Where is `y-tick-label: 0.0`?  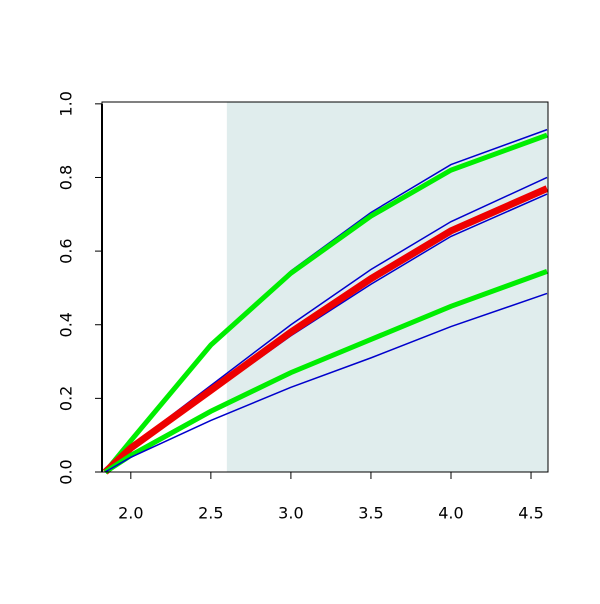 y-tick-label: 0.0 is located at coordinates (66, 471).